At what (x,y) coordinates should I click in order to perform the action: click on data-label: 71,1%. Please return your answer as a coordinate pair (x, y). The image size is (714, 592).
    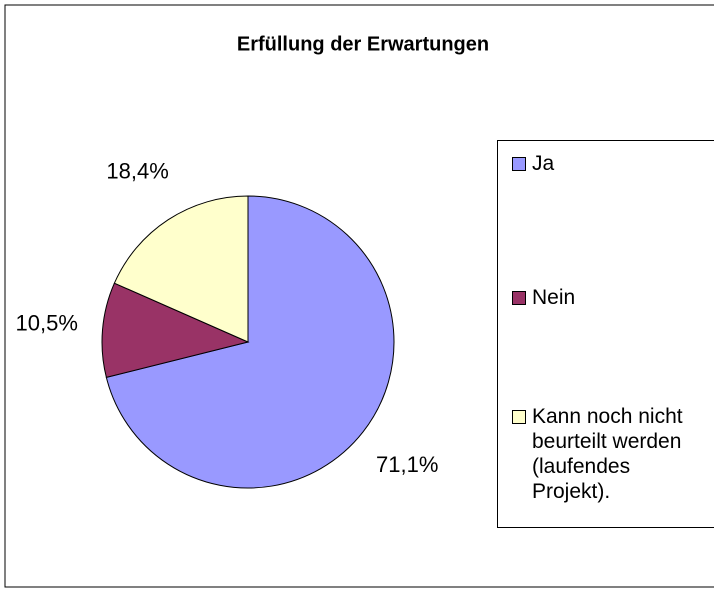
    Looking at the image, I should click on (407, 464).